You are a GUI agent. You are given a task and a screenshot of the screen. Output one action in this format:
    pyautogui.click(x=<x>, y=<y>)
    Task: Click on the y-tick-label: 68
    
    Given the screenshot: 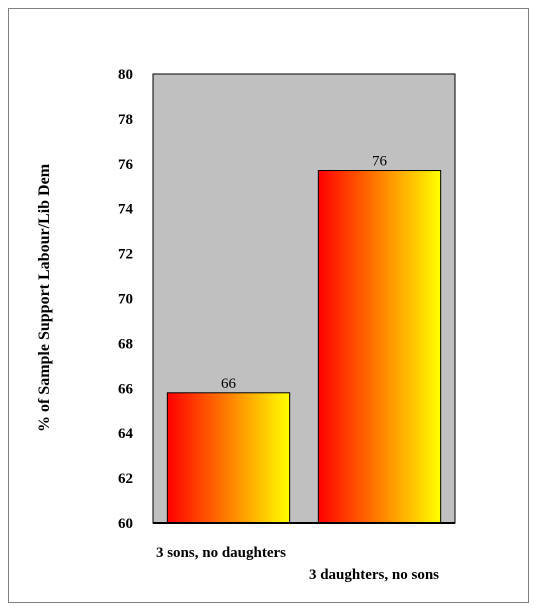 What is the action you would take?
    pyautogui.click(x=125, y=344)
    